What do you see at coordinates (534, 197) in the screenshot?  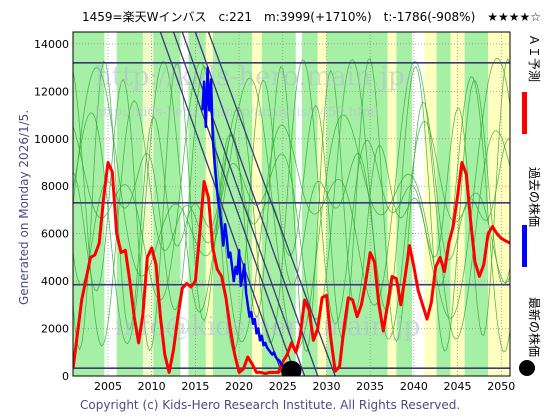 I see `legend-label-1: 過去の株価` at bounding box center [534, 197].